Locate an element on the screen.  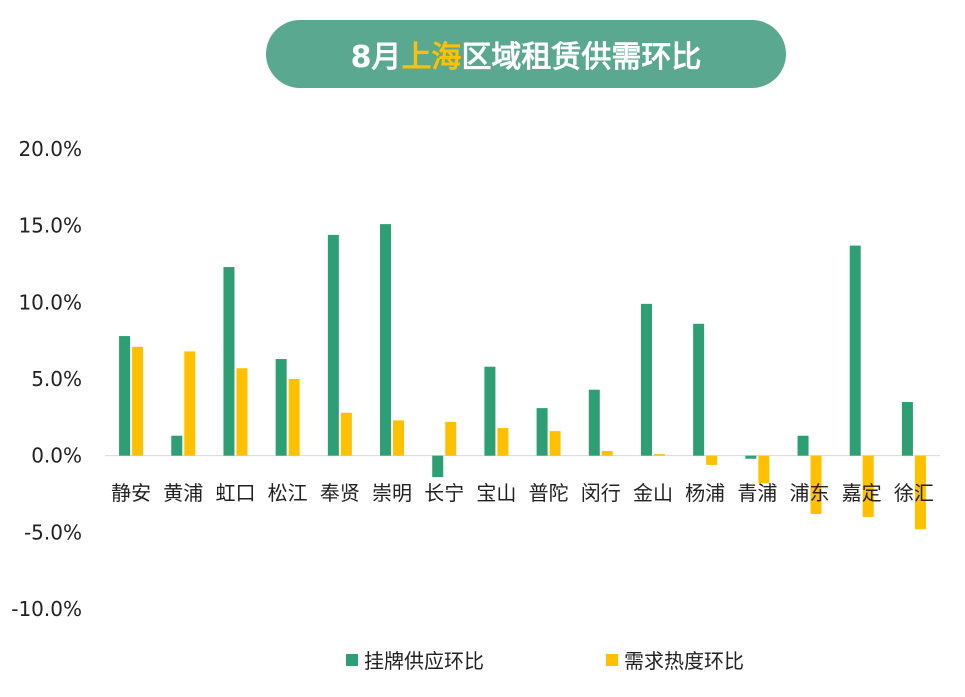
y-tick-label: 5.0% is located at coordinates (56, 379).